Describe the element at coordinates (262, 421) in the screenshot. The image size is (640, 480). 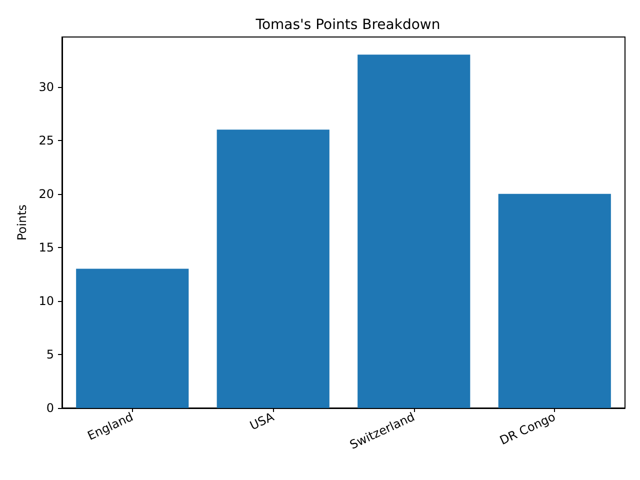
I see `x-tick-label: USA` at that location.